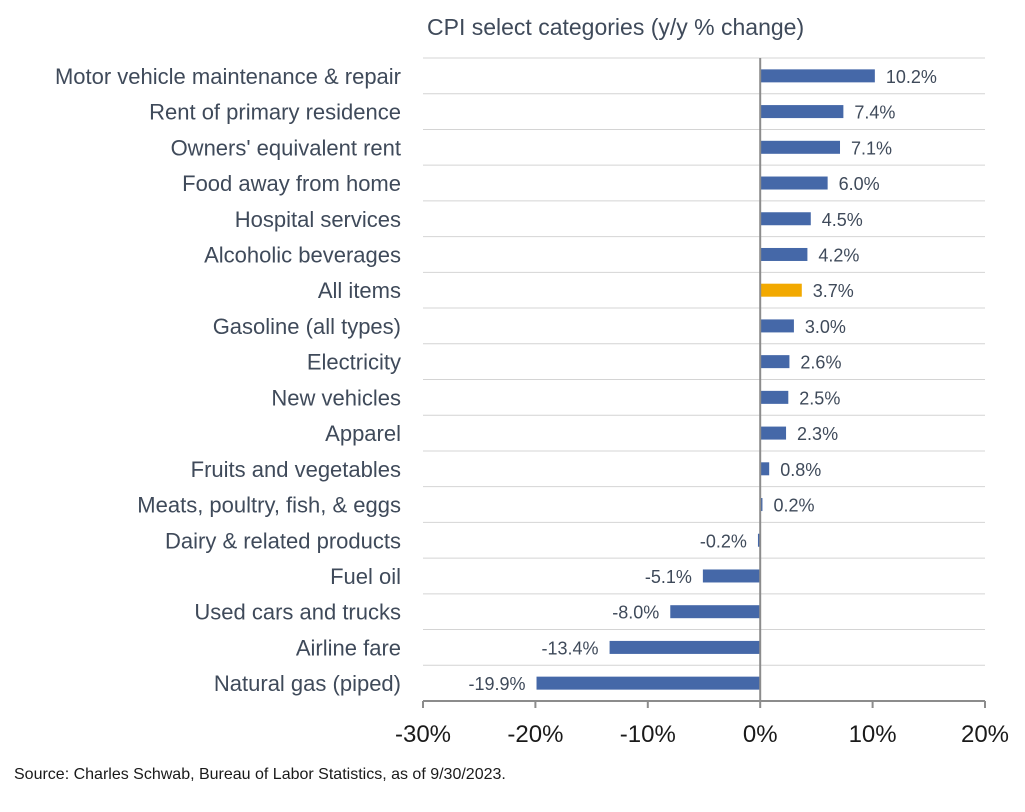 Image resolution: width=1025 pixels, height=812 pixels. Describe the element at coordinates (648, 734) in the screenshot. I see `x-tick-label: -10%` at that location.